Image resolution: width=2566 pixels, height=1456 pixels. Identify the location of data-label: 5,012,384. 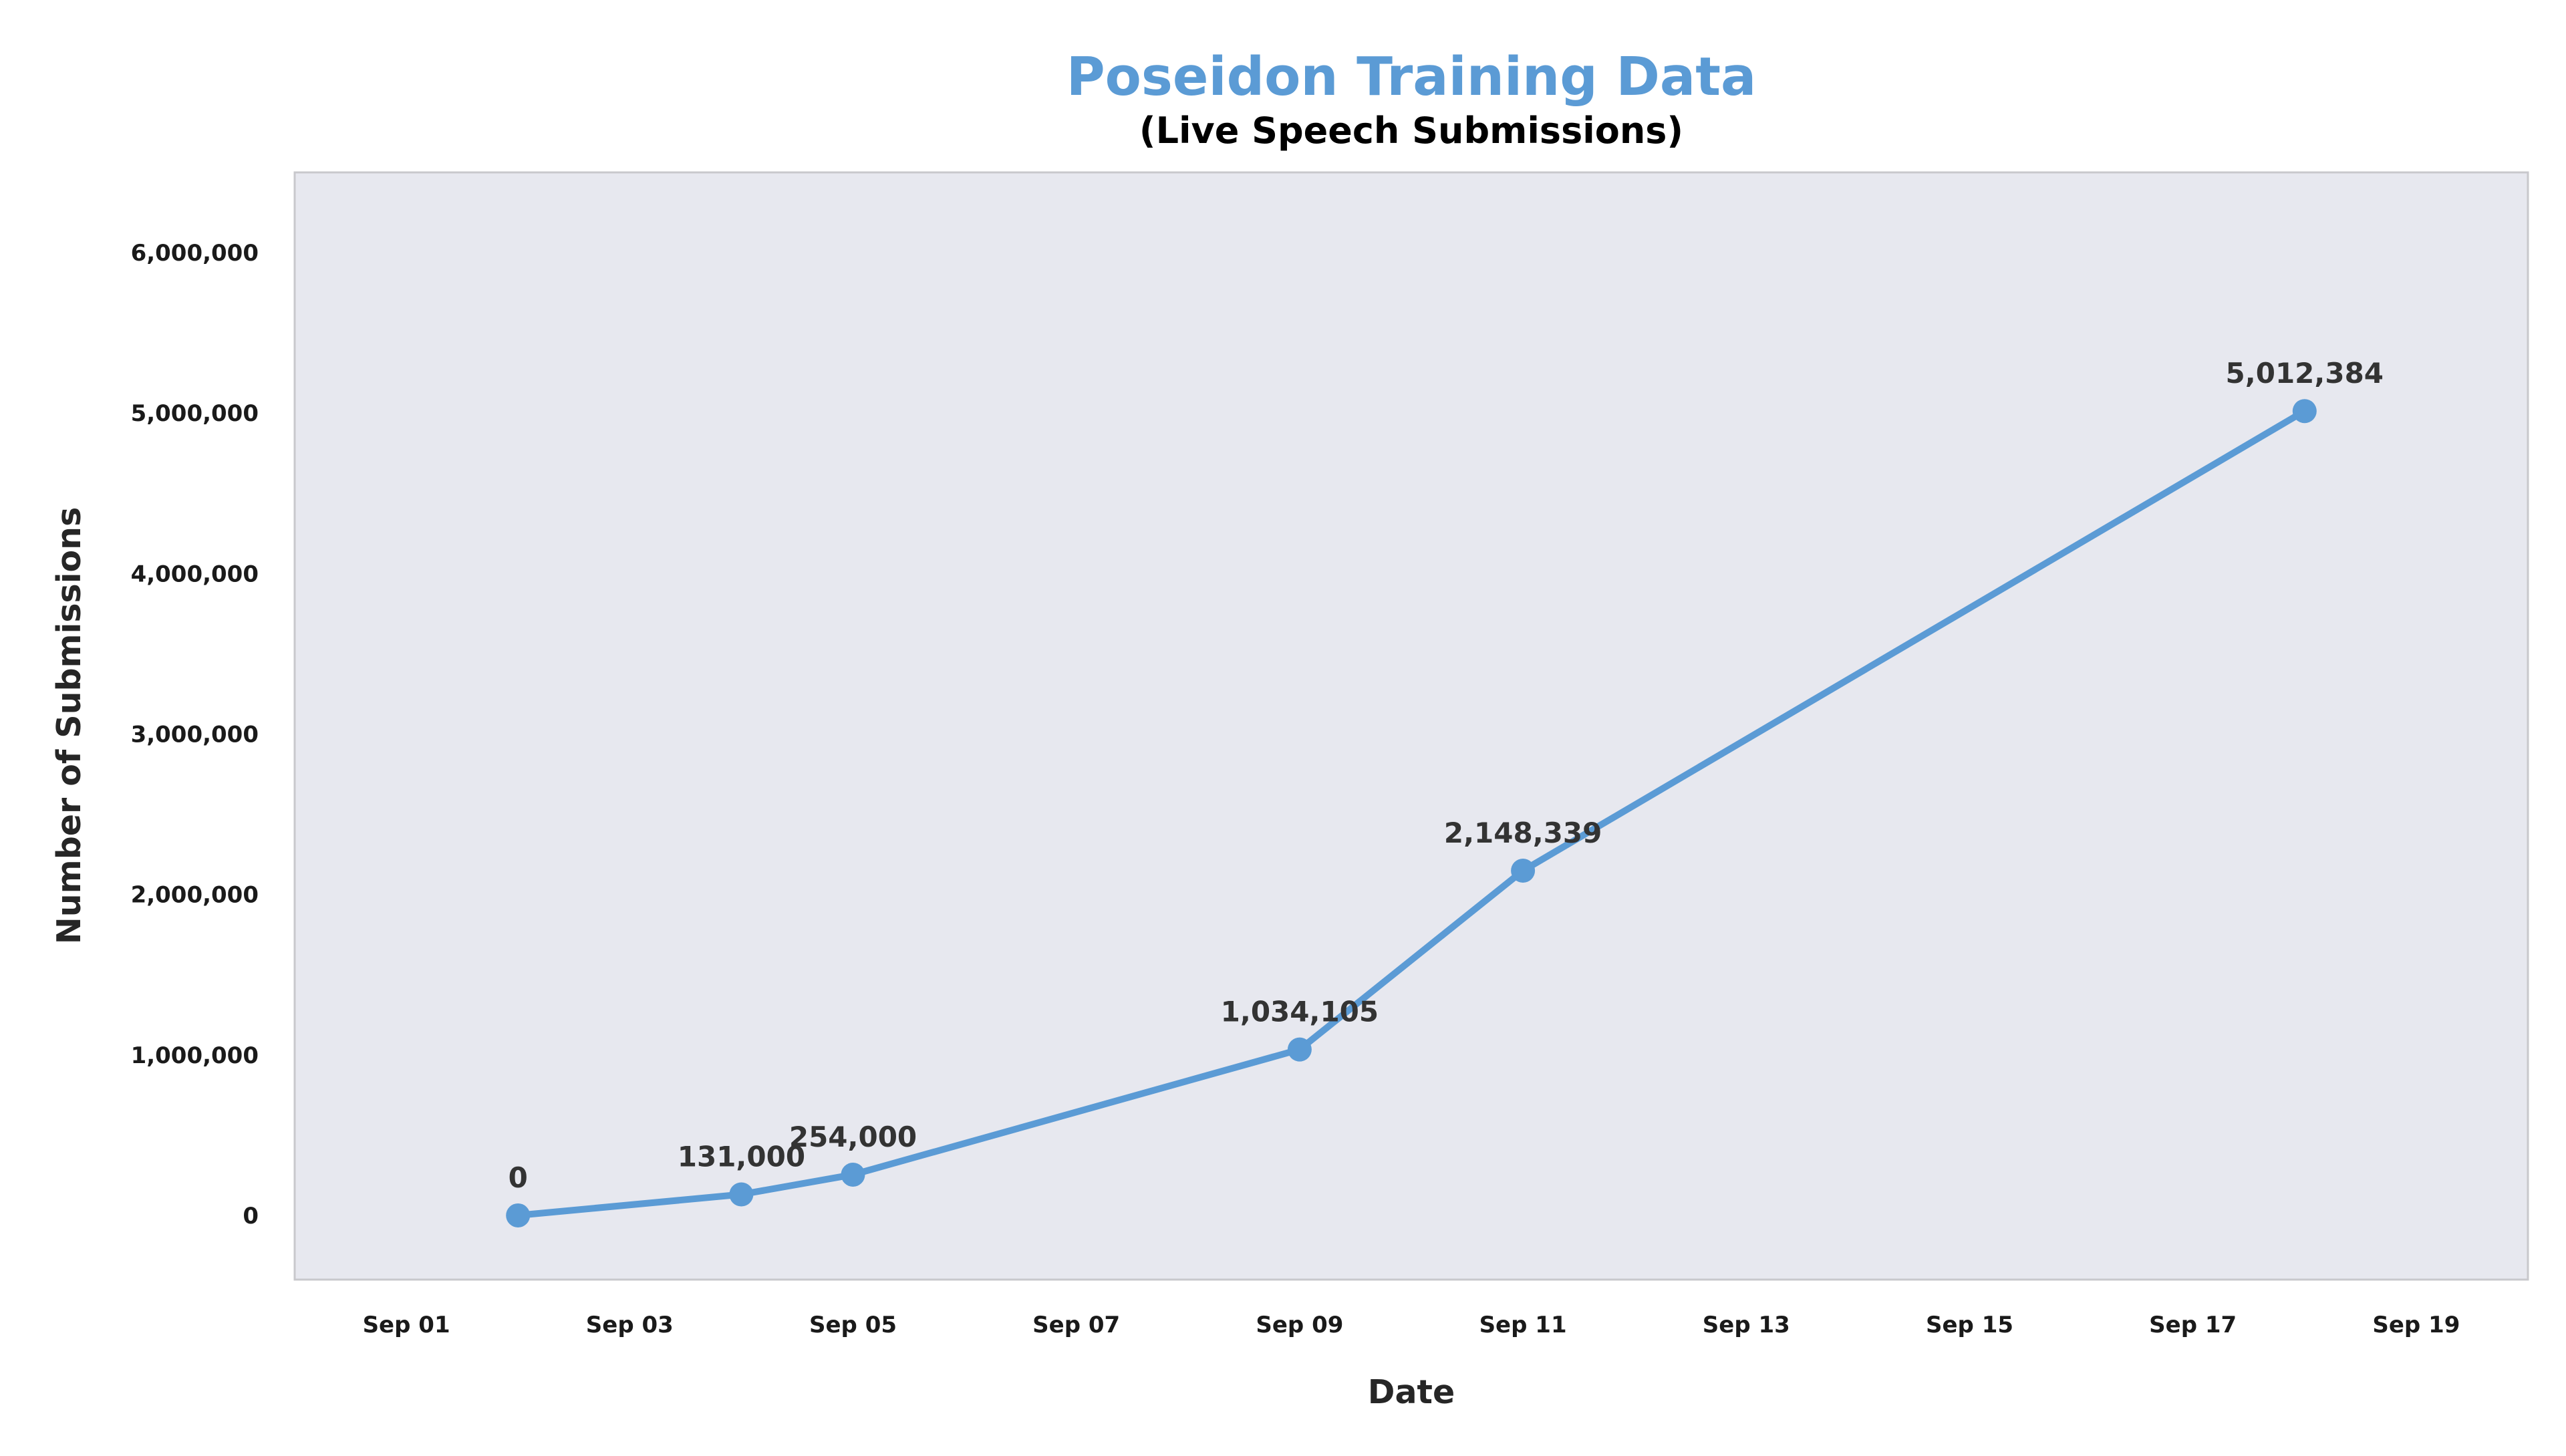
(2305, 373).